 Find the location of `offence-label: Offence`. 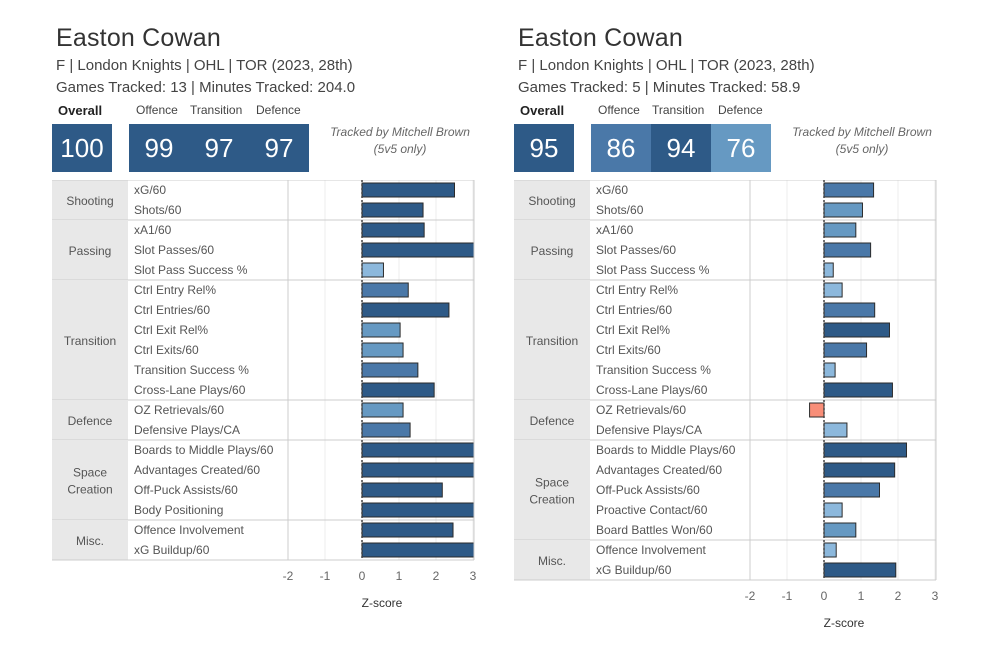

offence-label: Offence is located at coordinates (619, 110).